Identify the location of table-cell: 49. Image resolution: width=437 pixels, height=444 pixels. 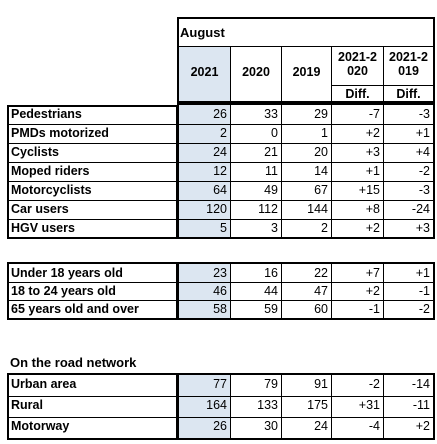
(271, 190).